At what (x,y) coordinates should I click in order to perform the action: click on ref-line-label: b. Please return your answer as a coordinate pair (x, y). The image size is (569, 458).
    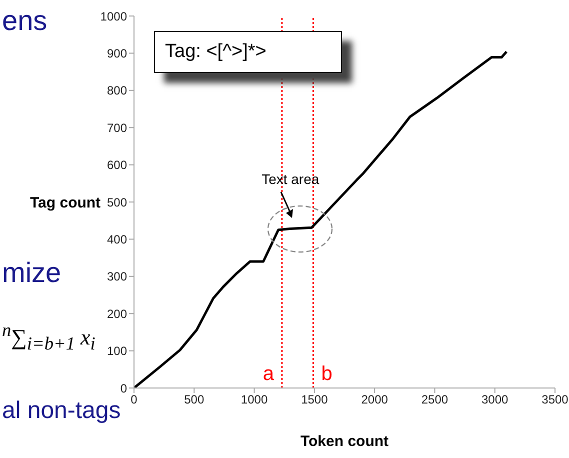
    Looking at the image, I should click on (326, 374).